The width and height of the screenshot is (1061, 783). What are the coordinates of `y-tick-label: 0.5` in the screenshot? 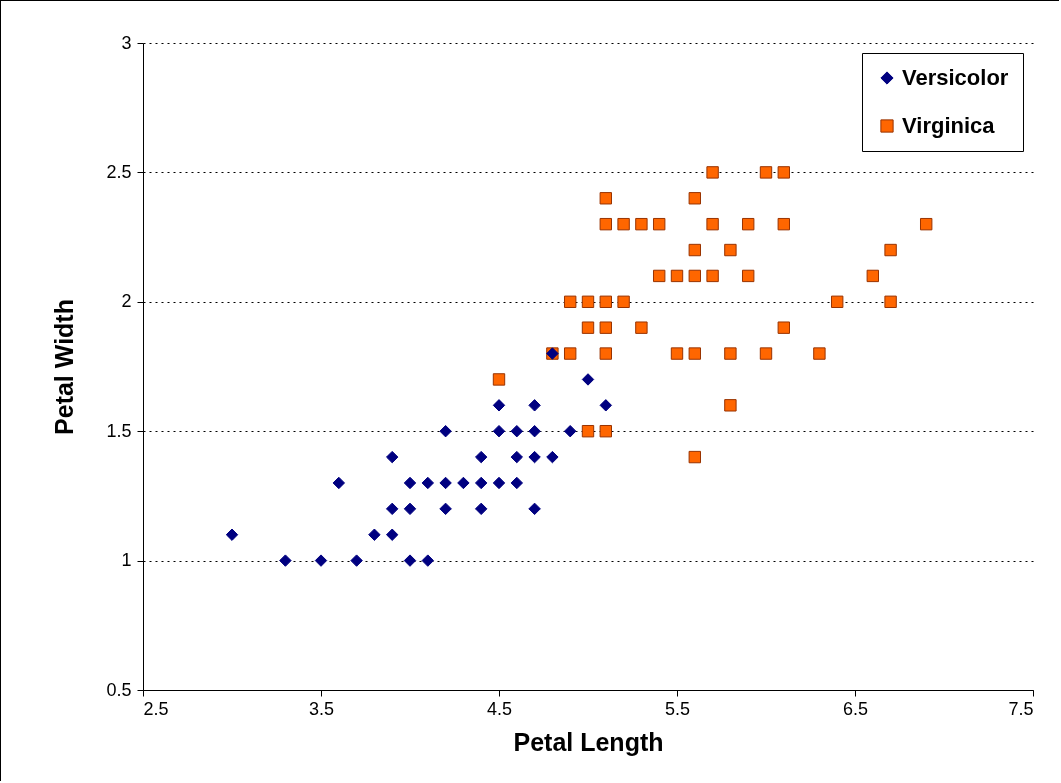 It's located at (119, 689).